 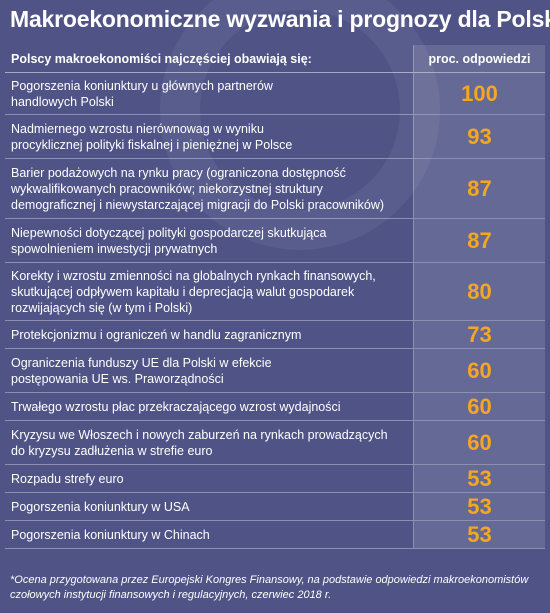 I want to click on row-label-line: rozwijających się (w tym i Polski), so click(x=102, y=307).